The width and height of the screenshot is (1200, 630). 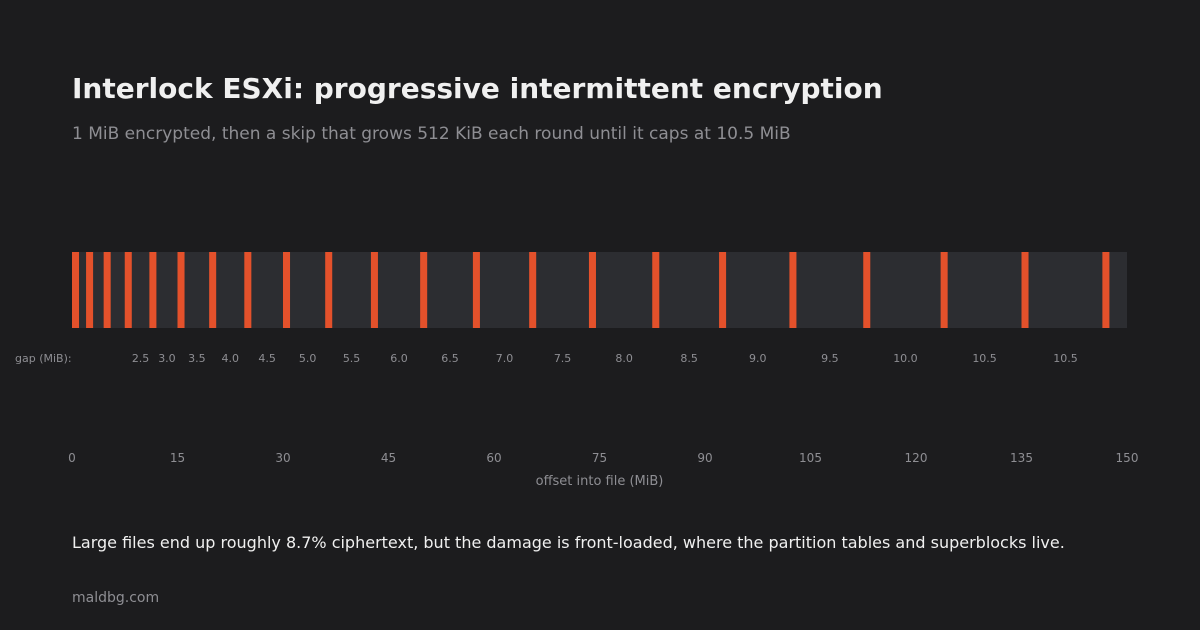 What do you see at coordinates (231, 358) in the screenshot?
I see `gap-label: 4.0` at bounding box center [231, 358].